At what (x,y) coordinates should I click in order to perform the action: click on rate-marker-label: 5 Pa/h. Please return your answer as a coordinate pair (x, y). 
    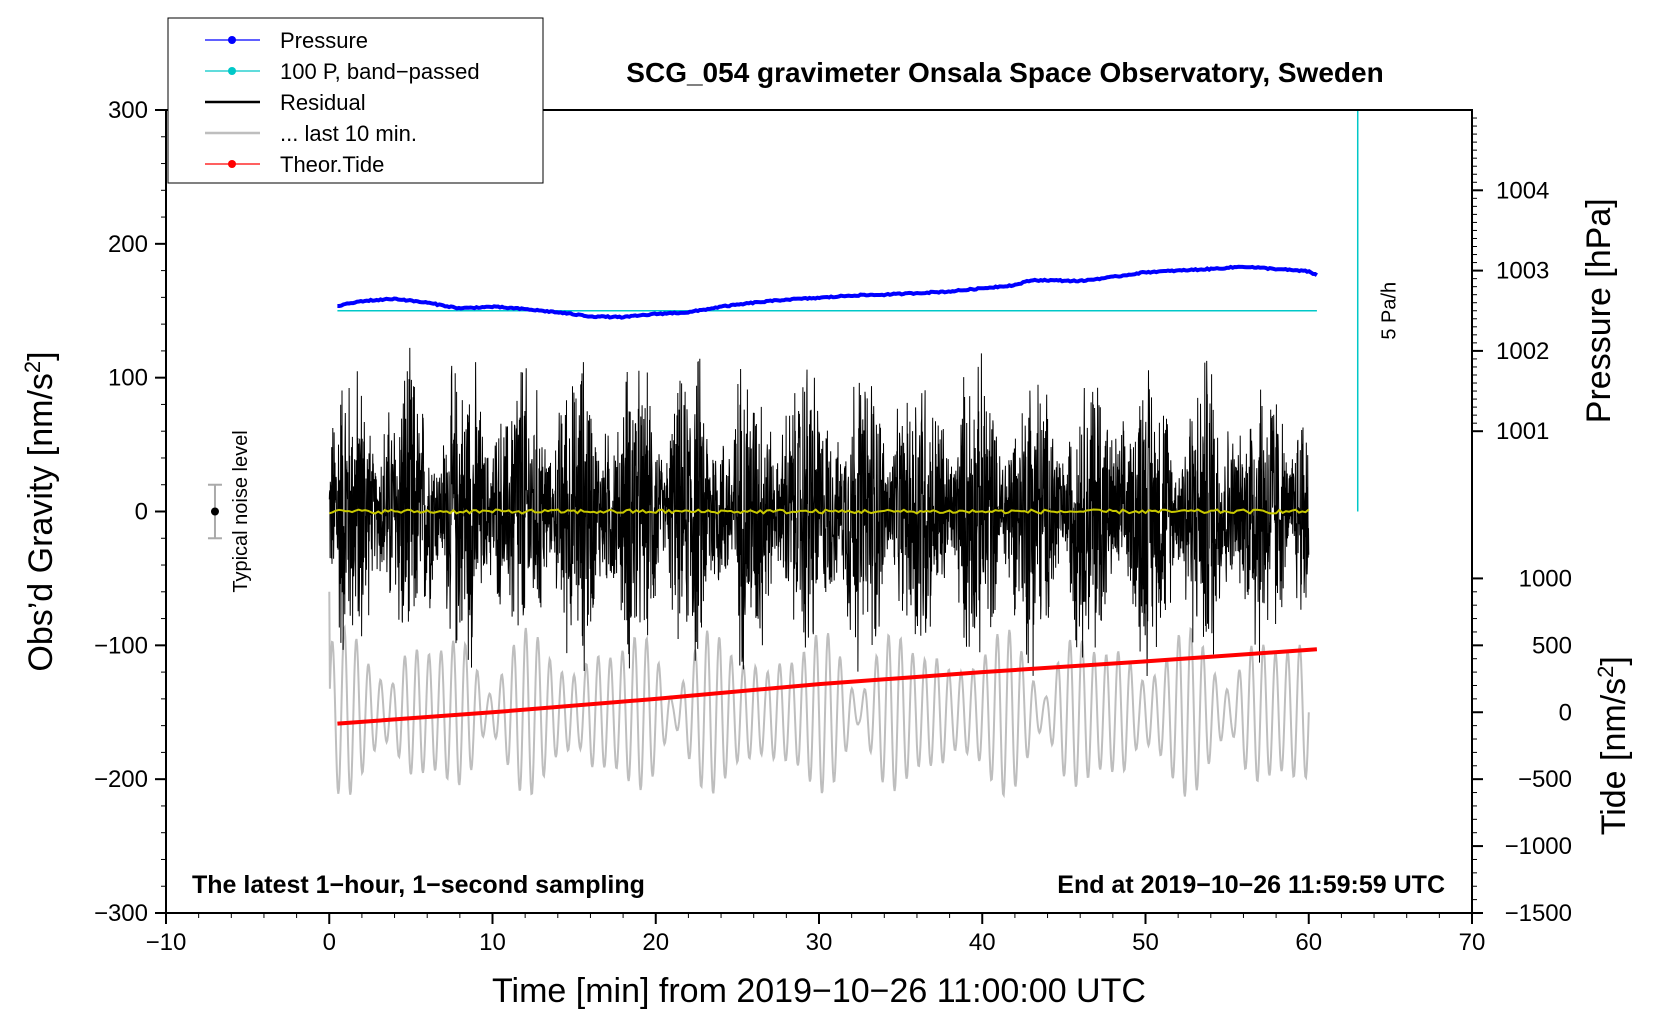
    Looking at the image, I should click on (1390, 311).